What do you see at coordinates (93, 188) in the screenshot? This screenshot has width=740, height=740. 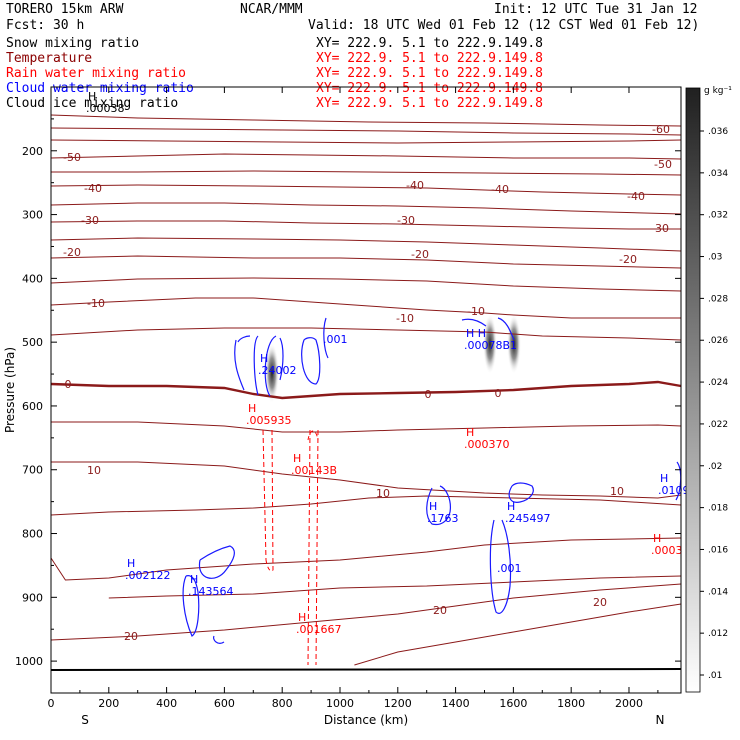 I see `contour-label: -40` at bounding box center [93, 188].